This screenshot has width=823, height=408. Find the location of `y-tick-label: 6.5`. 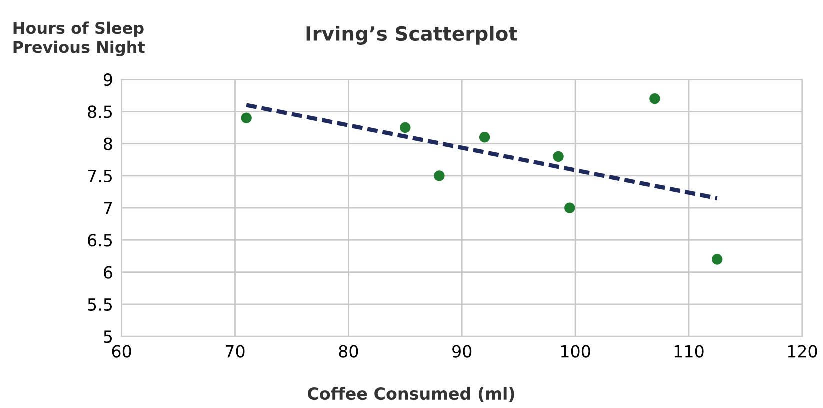

y-tick-label: 6.5 is located at coordinates (100, 240).